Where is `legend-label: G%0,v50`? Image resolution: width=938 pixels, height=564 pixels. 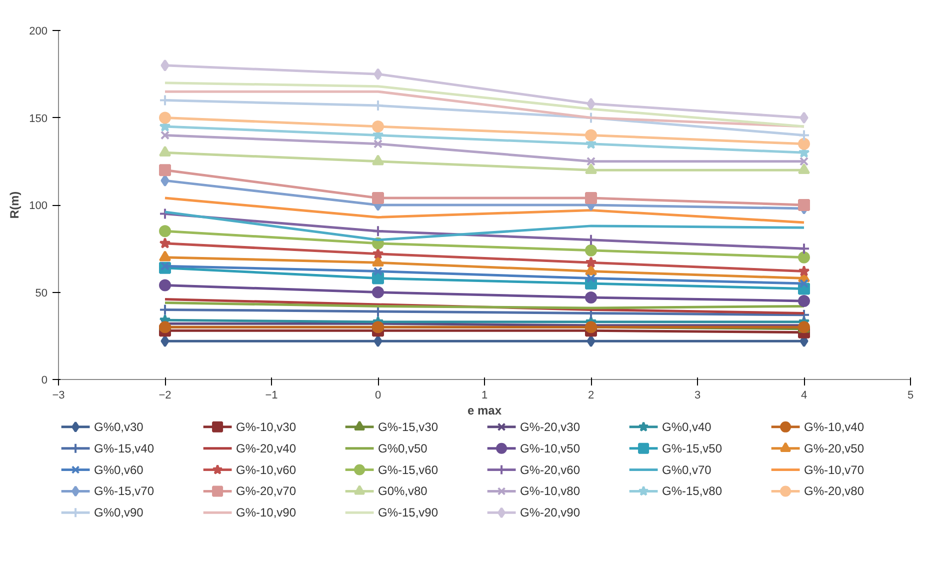
legend-label: G%0,v50 is located at coordinates (403, 448).